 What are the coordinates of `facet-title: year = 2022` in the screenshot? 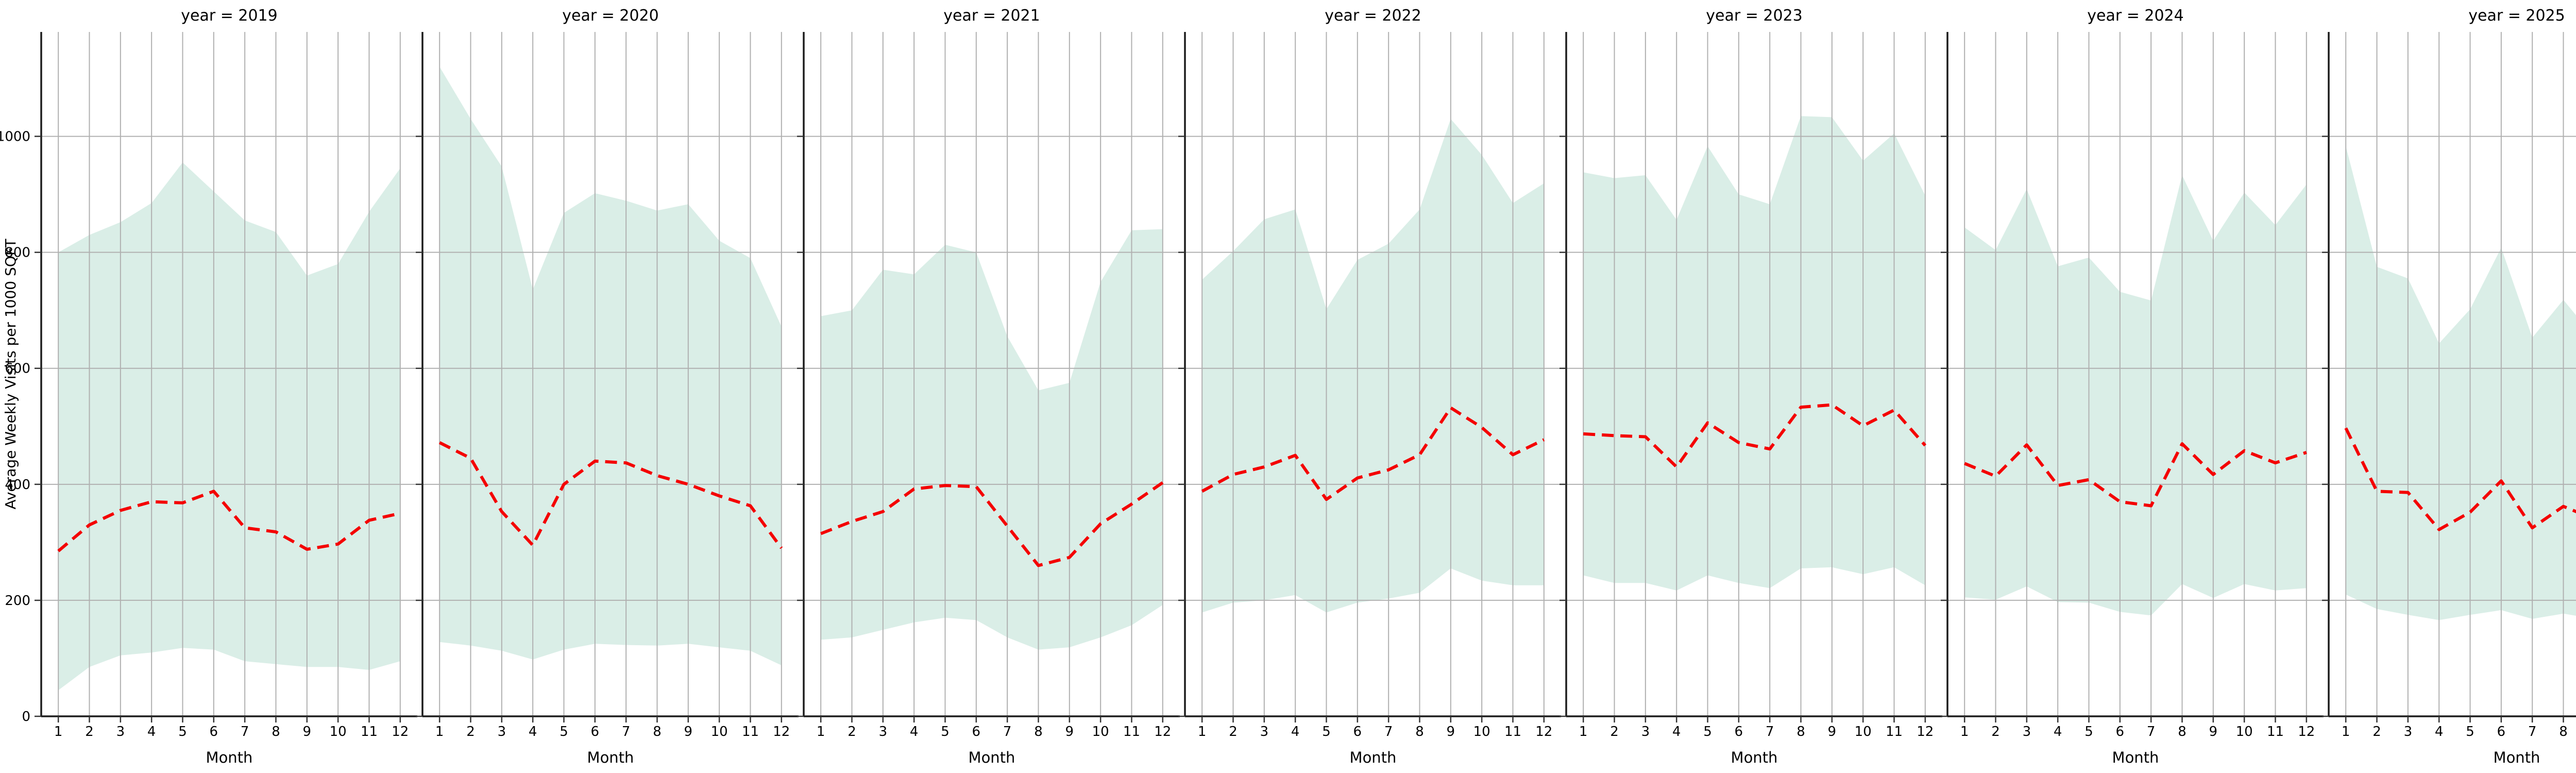 It's located at (1373, 16).